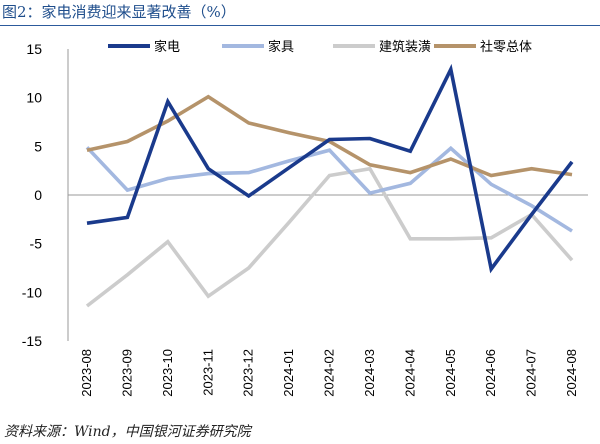 The image size is (600, 444). Describe the element at coordinates (450, 373) in the screenshot. I see `x-tick-label: 2024-05` at that location.